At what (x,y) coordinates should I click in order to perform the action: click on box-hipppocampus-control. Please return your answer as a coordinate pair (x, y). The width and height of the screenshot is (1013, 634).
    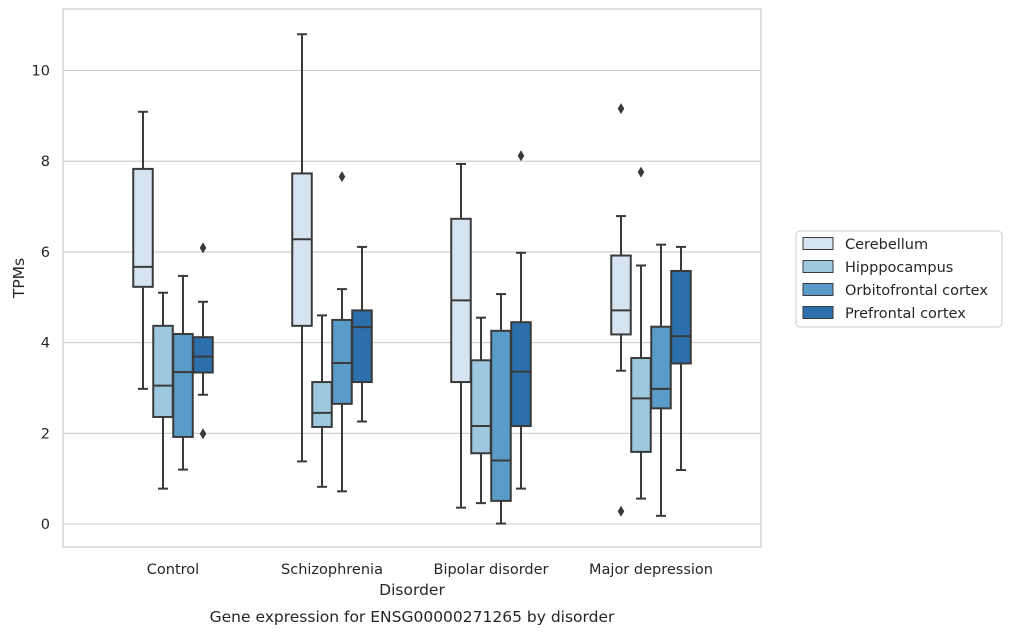
    Looking at the image, I should click on (163, 390).